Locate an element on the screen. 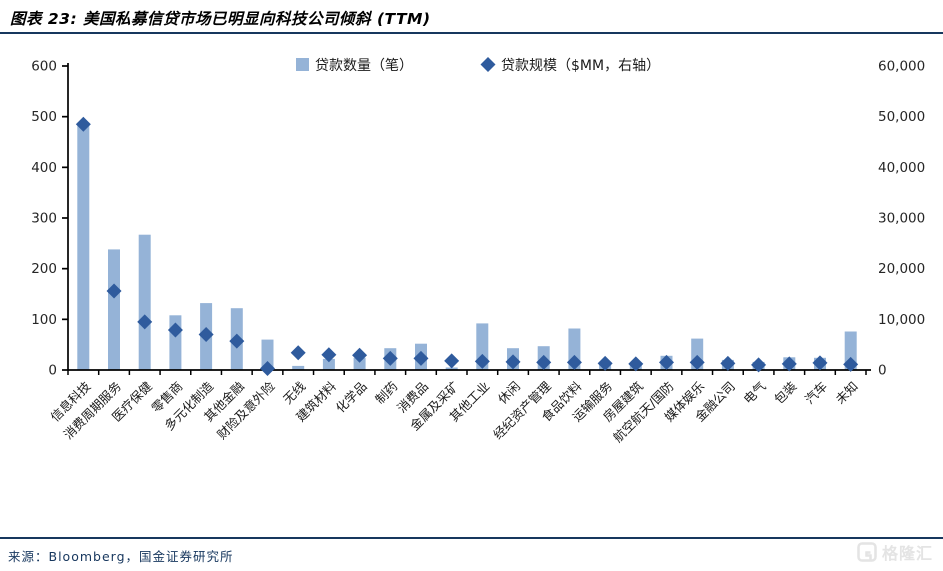  category-label: 电气 is located at coordinates (754, 392).